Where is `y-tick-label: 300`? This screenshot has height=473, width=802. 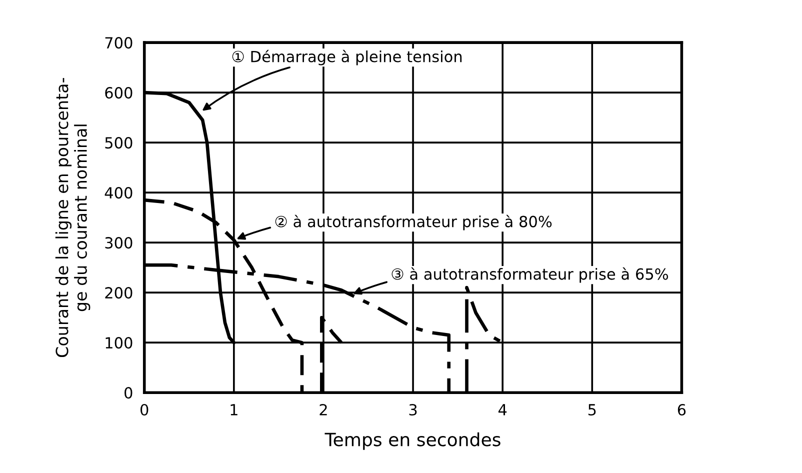
y-tick-label: 300 is located at coordinates (118, 243).